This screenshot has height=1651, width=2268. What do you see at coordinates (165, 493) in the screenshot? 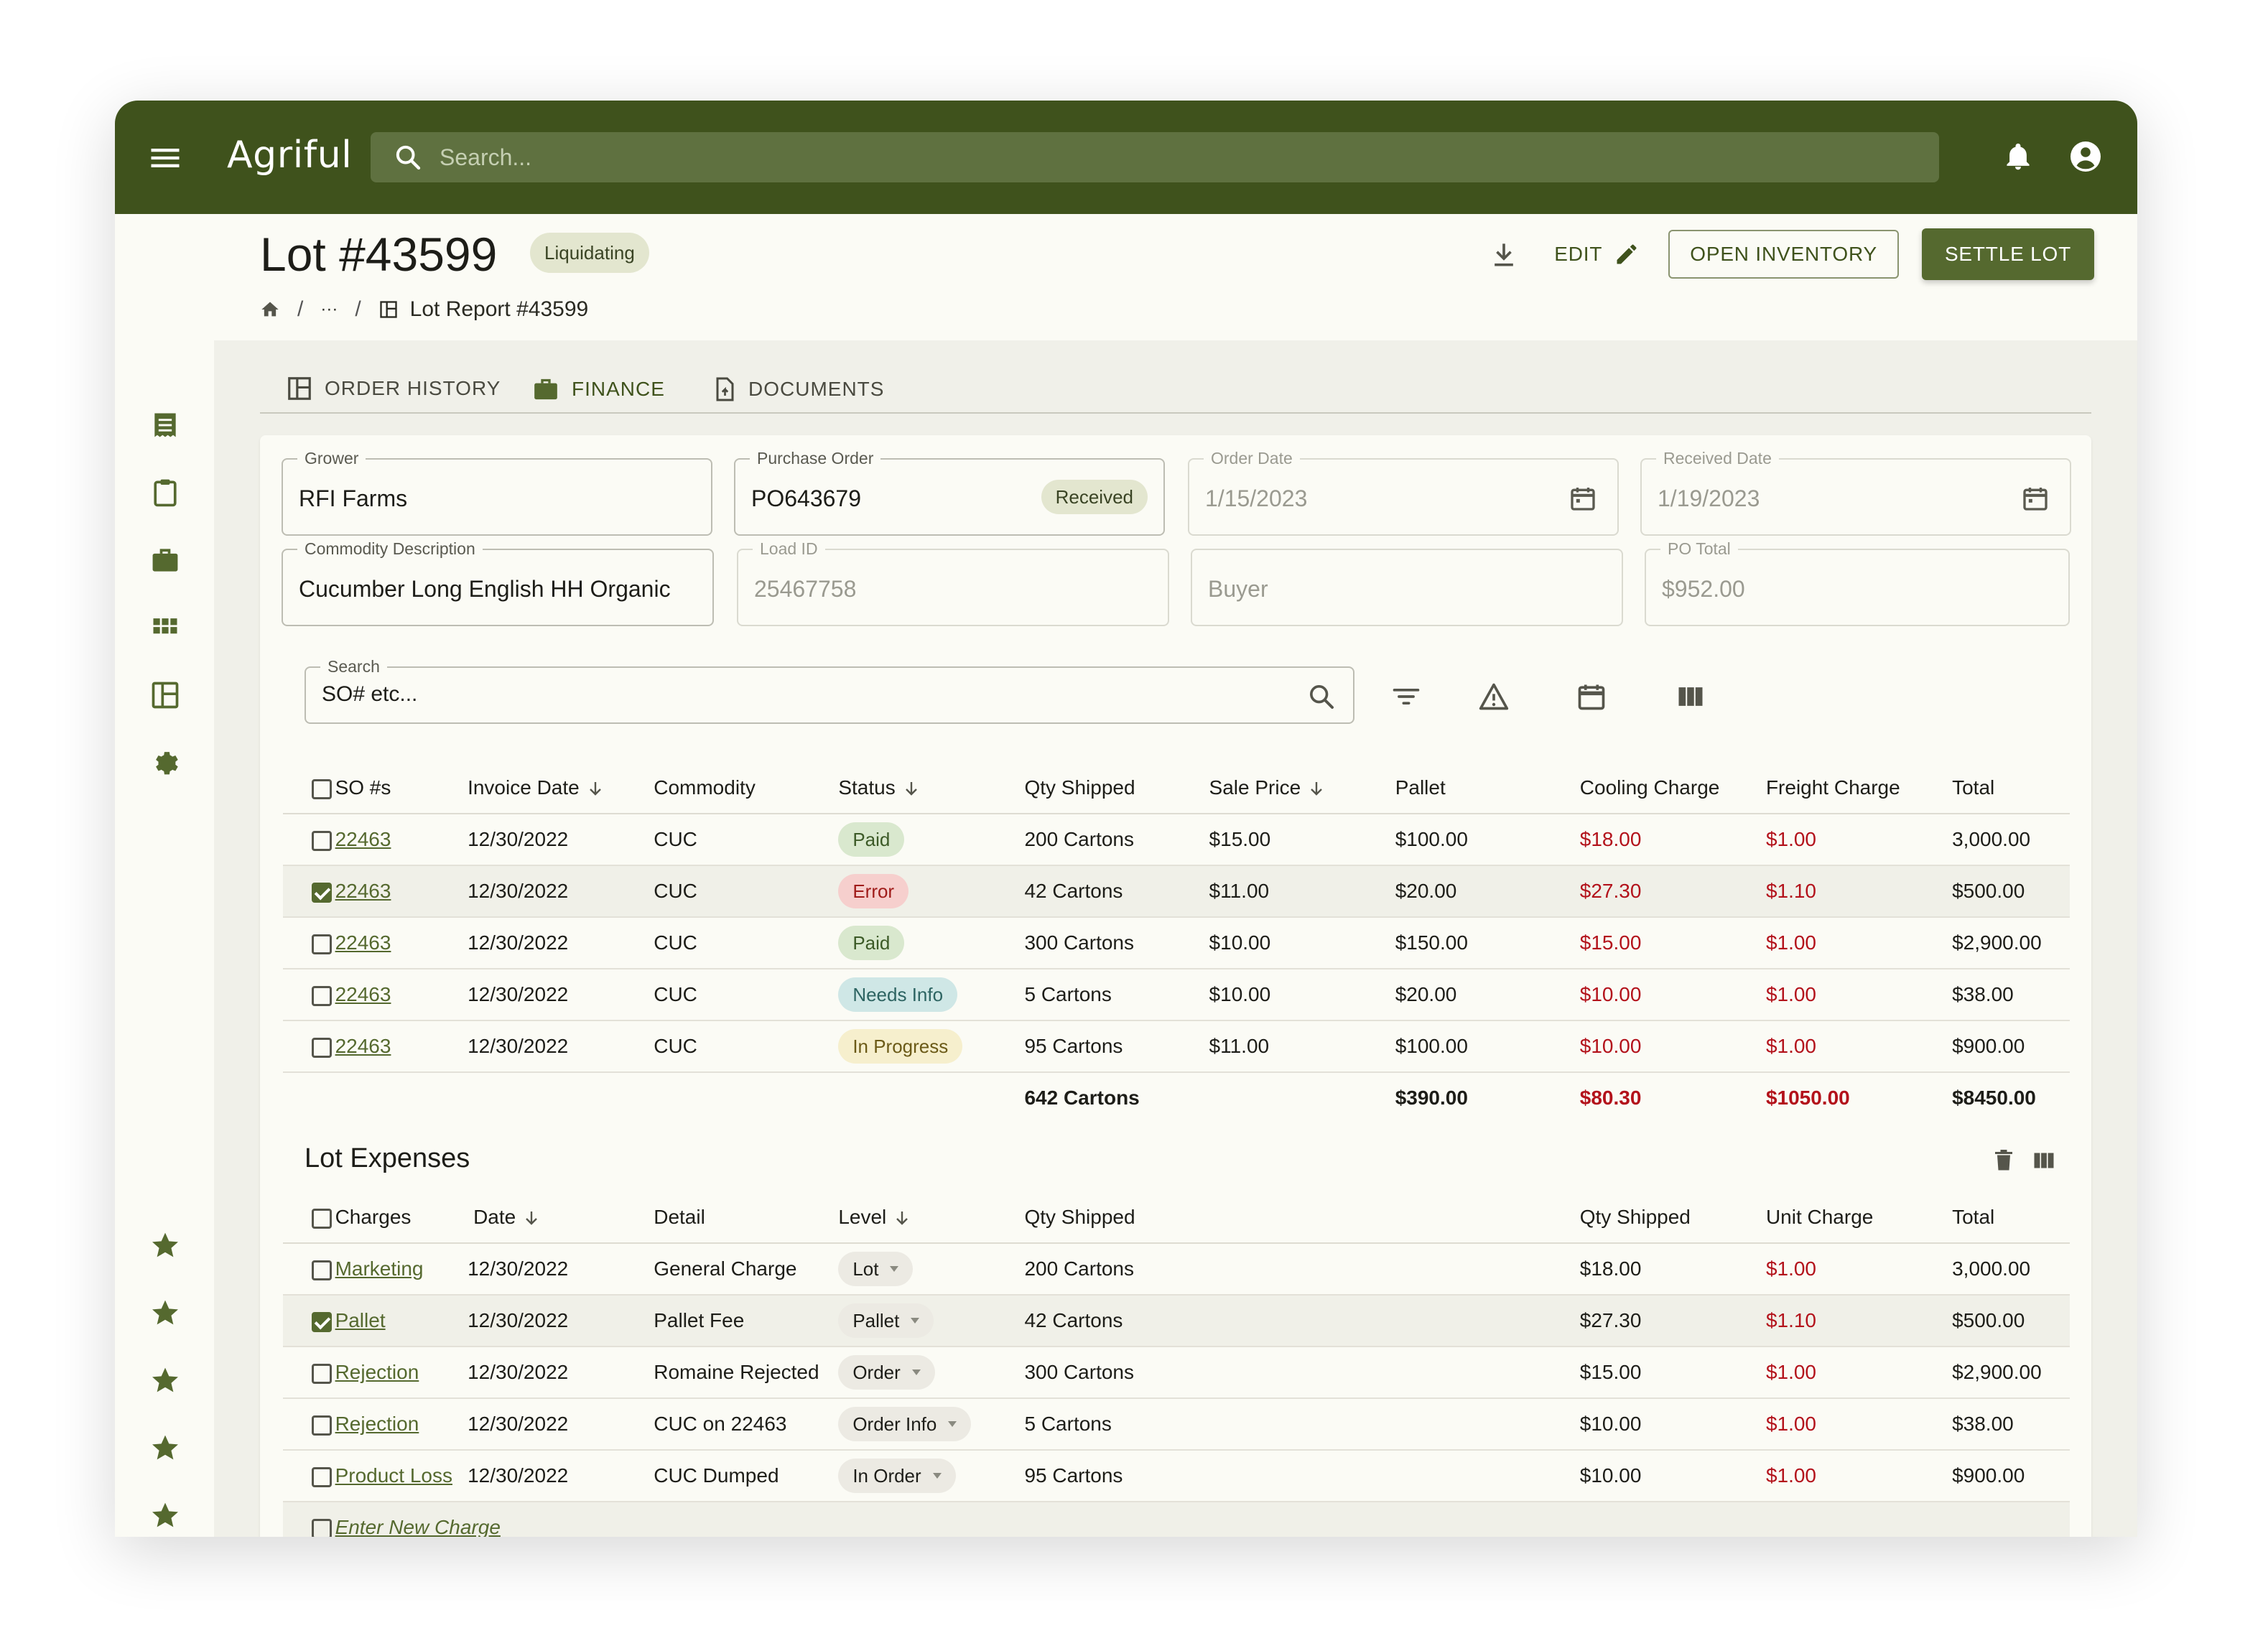
I see `clipboard-icon` at bounding box center [165, 493].